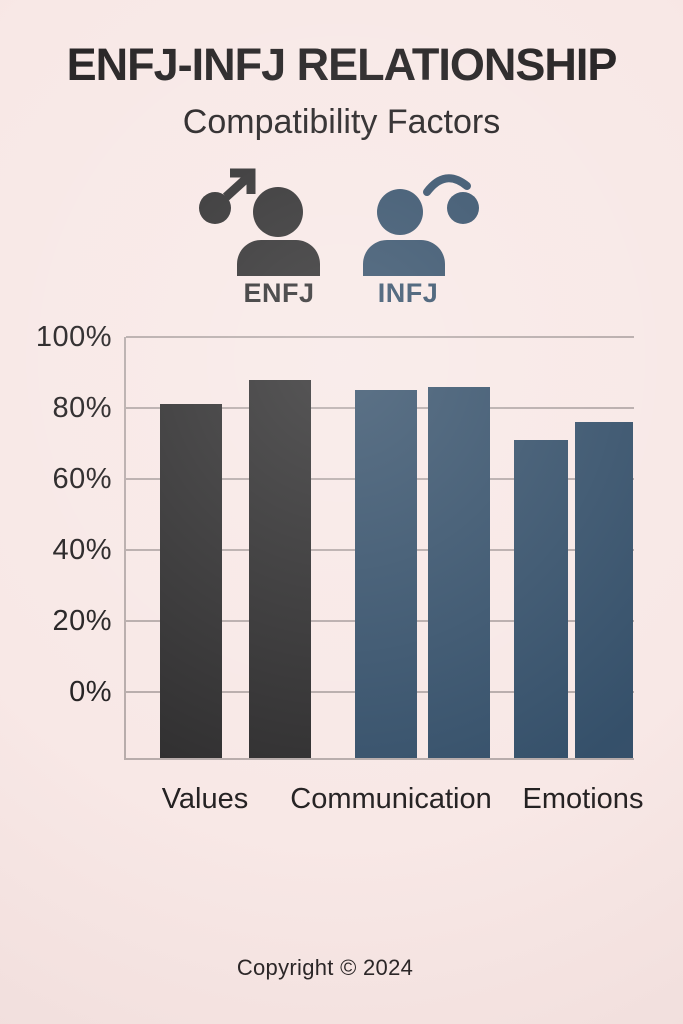 Image resolution: width=683 pixels, height=1024 pixels. What do you see at coordinates (541, 598) in the screenshot?
I see `bar-enfj-emotions` at bounding box center [541, 598].